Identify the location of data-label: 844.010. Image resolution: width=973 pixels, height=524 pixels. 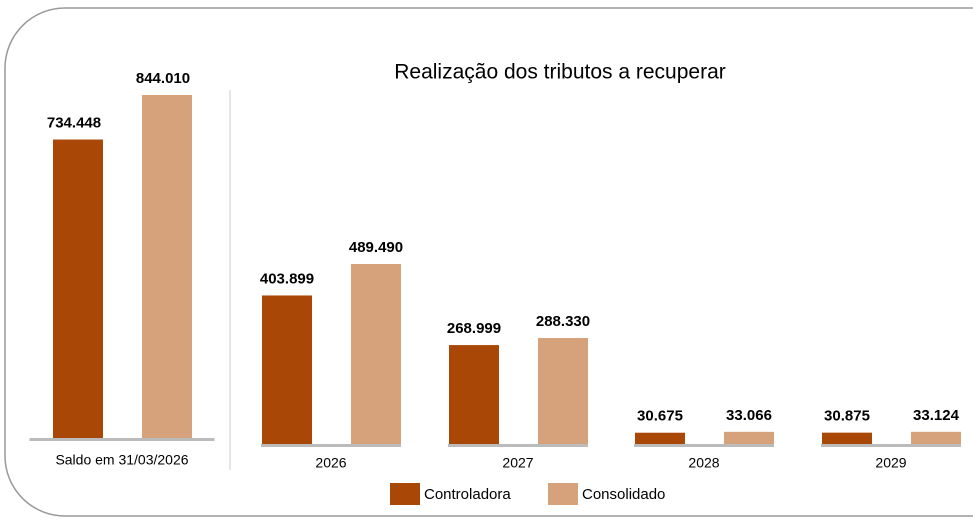
(163, 78).